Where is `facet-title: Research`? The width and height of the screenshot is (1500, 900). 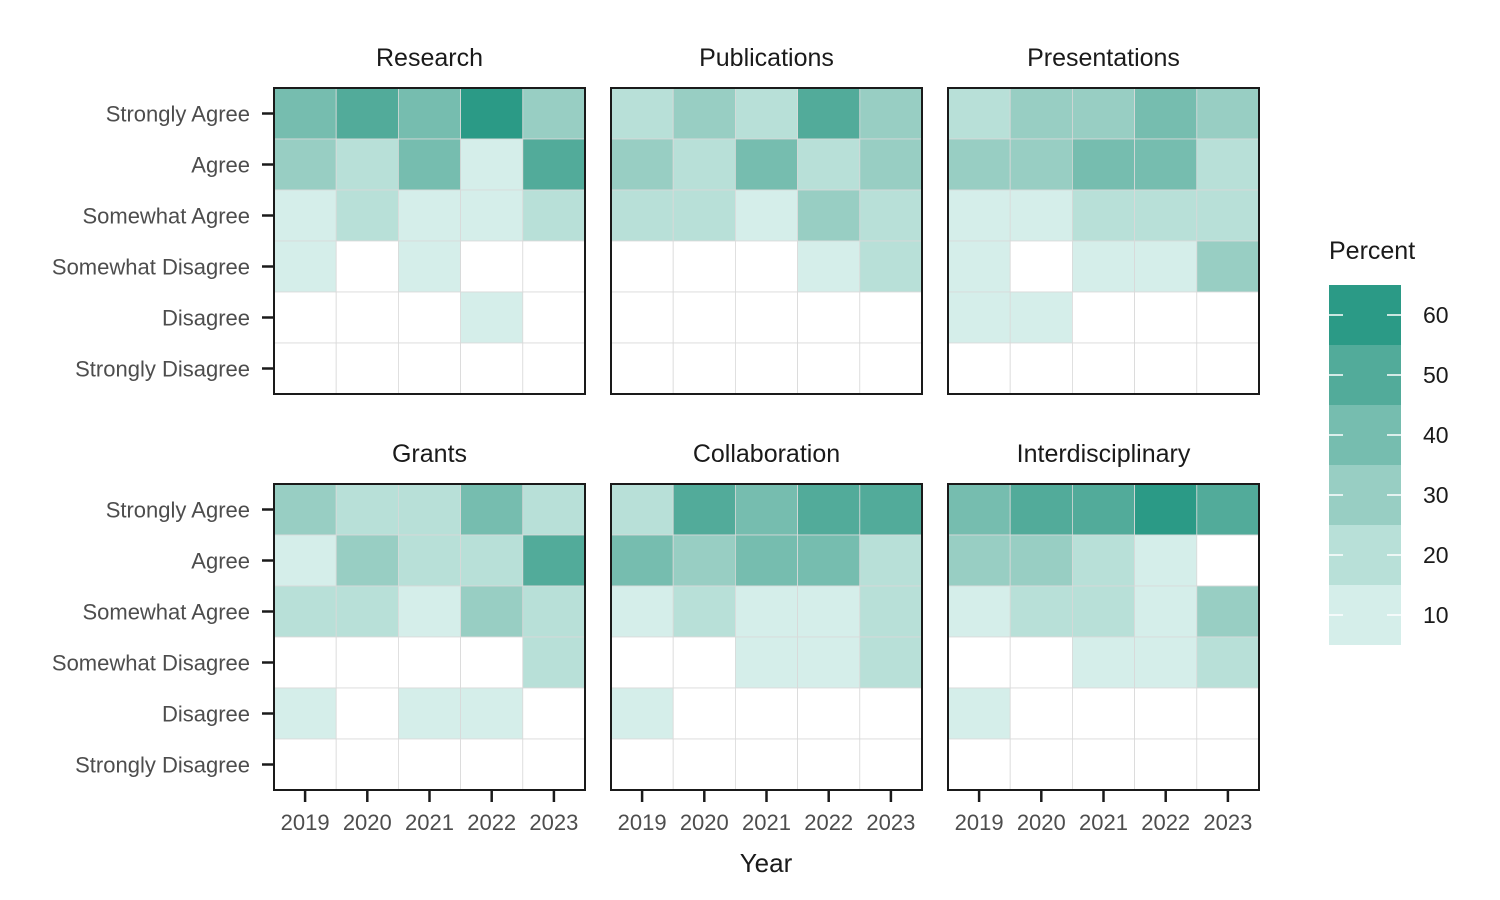
facet-title: Research is located at coordinates (429, 58).